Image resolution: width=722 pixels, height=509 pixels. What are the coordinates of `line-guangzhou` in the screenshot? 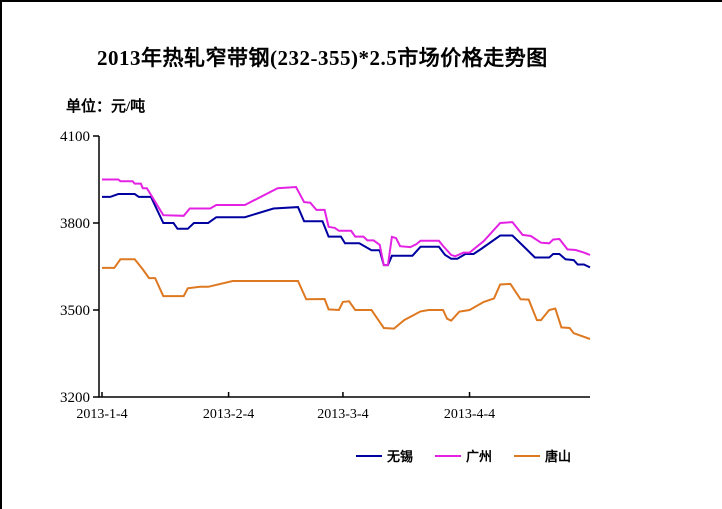 It's located at (346, 222).